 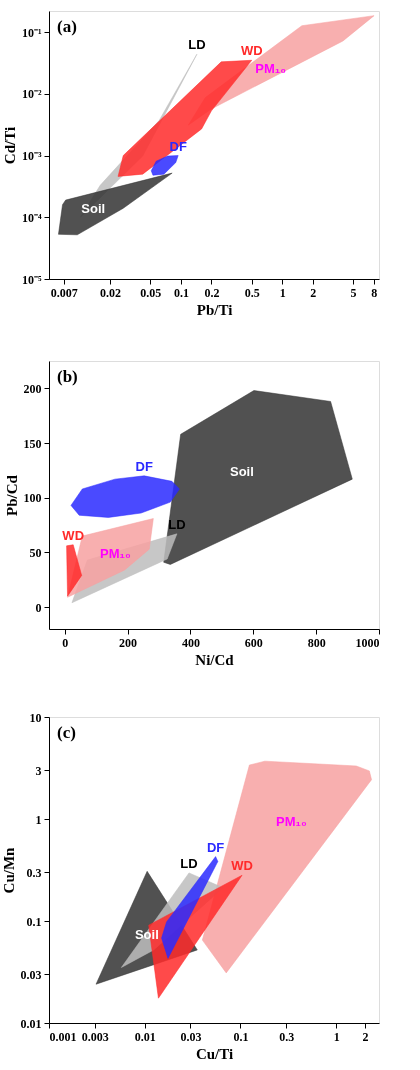 I want to click on y-tick-label: 10⁻¹, so click(x=31, y=32).